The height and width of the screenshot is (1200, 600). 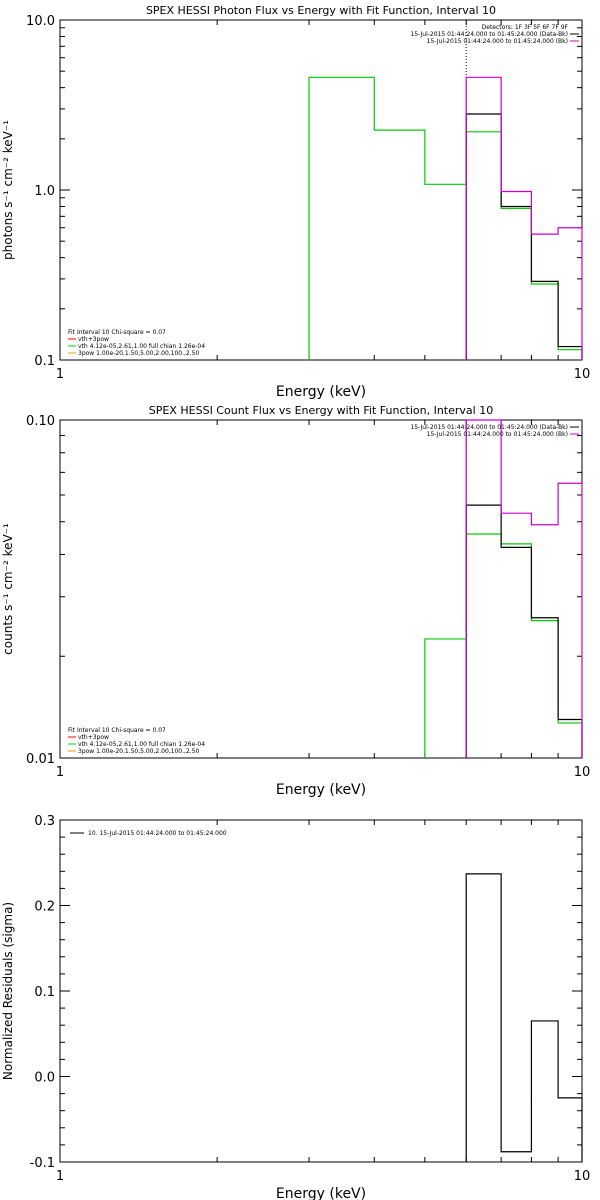 What do you see at coordinates (321, 392) in the screenshot?
I see `x-axis-label-0: Energy (keV)` at bounding box center [321, 392].